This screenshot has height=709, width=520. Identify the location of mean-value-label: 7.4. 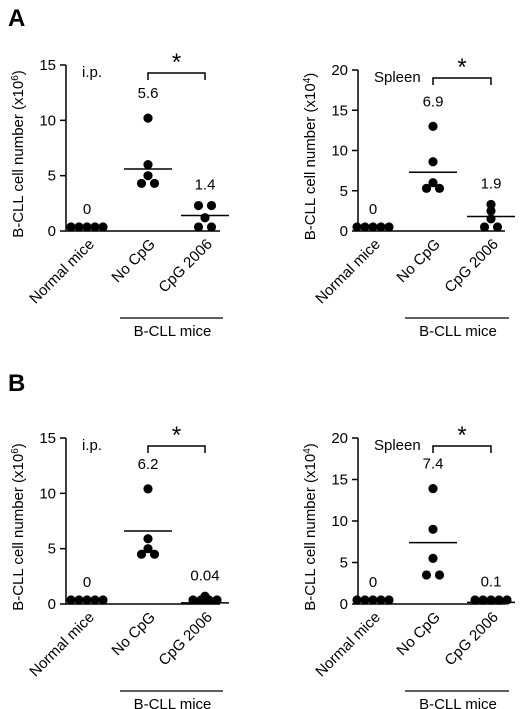
(433, 464).